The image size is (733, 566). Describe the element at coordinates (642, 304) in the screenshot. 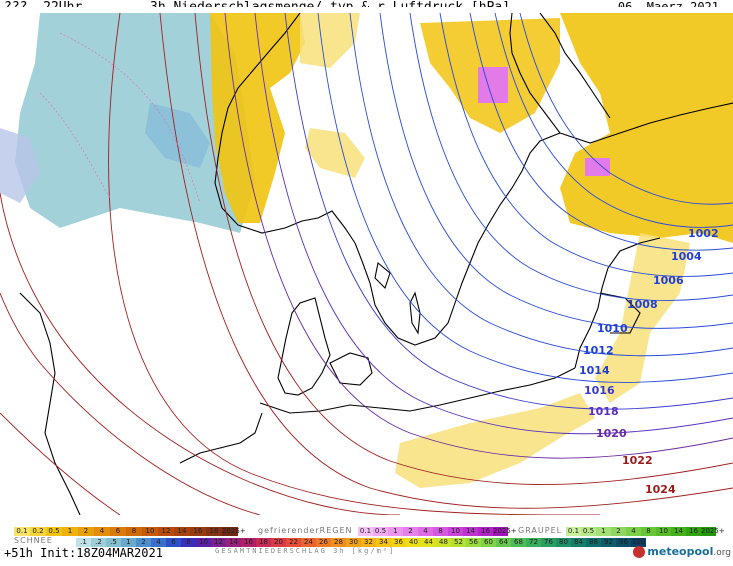

I see `isobar-label: 1008` at that location.